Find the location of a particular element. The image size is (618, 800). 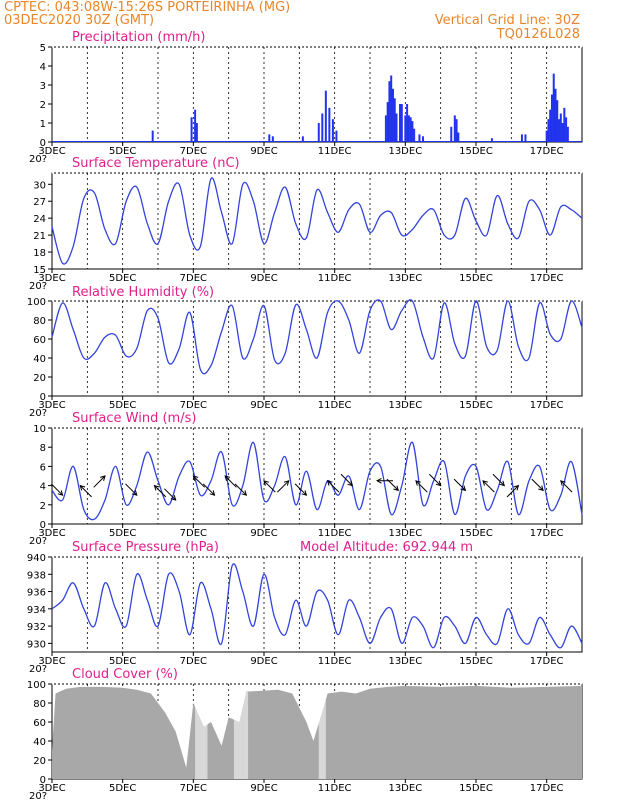

y-tick-label: 2 is located at coordinates (43, 105).